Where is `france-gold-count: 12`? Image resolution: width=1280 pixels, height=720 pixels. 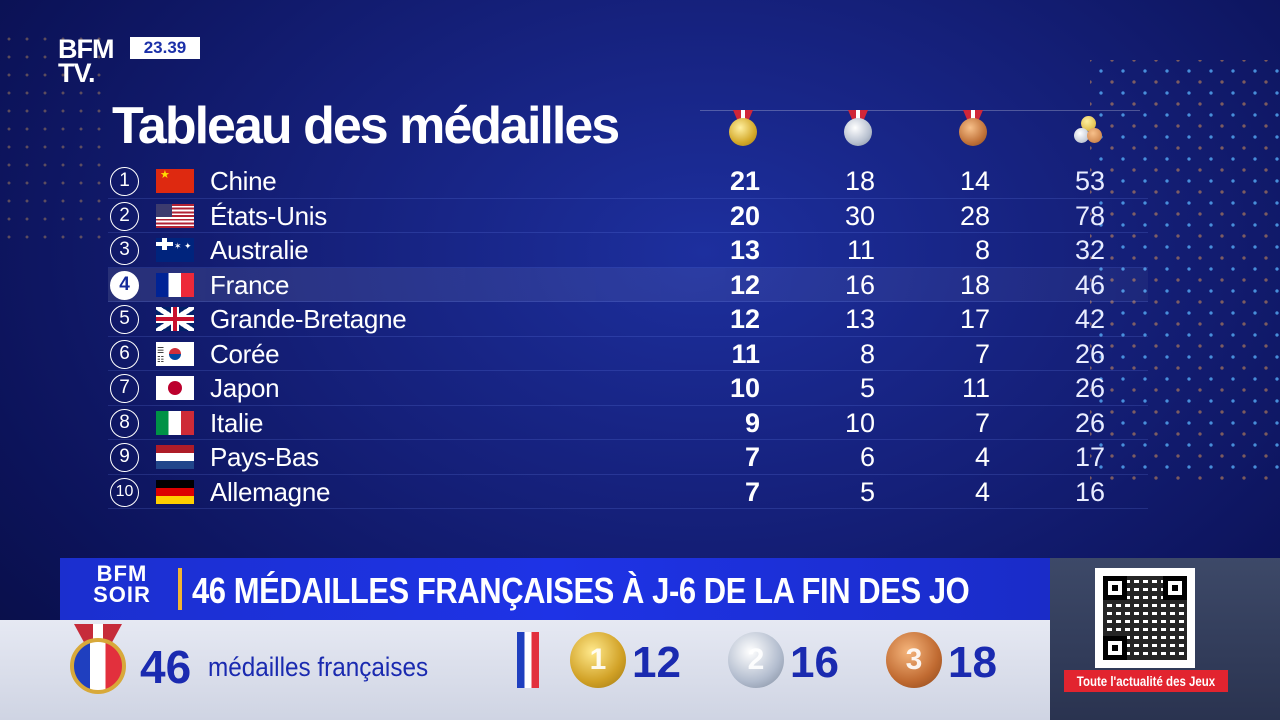
france-gold-count: 12 is located at coordinates (656, 662).